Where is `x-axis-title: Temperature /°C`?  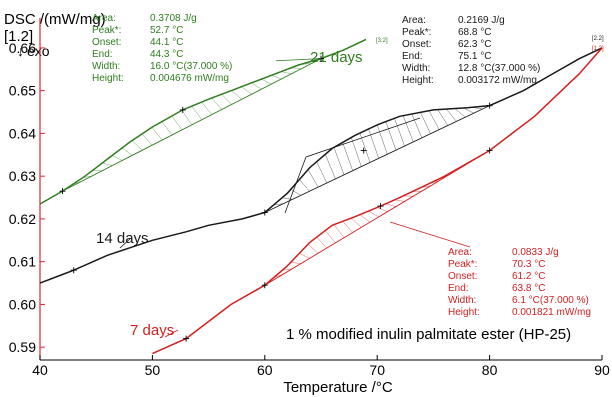
x-axis-title: Temperature /°C is located at coordinates (338, 387).